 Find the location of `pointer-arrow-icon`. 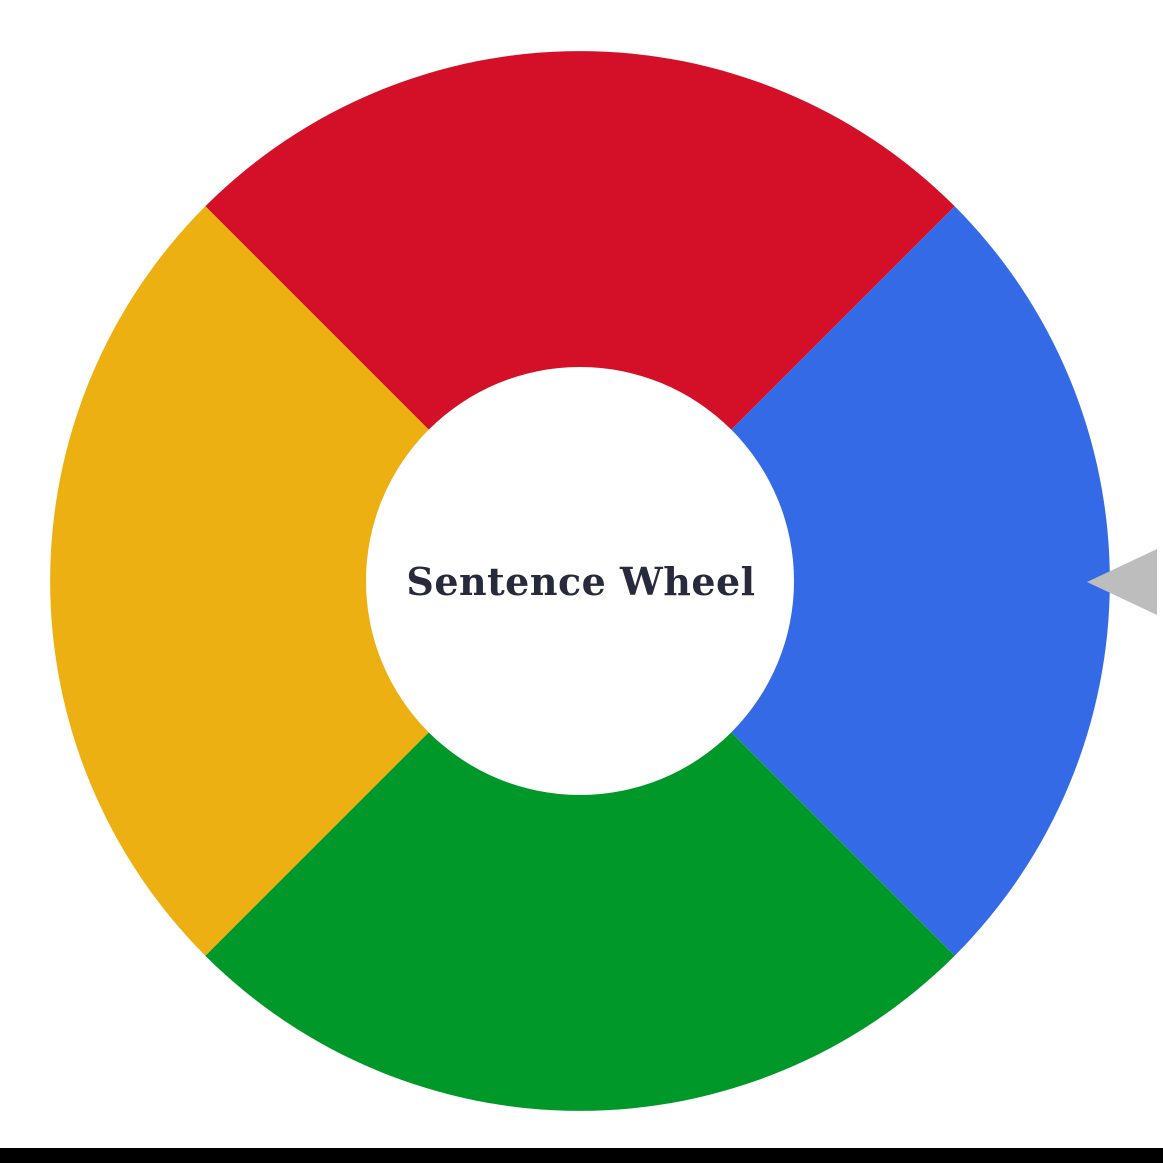

pointer-arrow-icon is located at coordinates (1122, 582).